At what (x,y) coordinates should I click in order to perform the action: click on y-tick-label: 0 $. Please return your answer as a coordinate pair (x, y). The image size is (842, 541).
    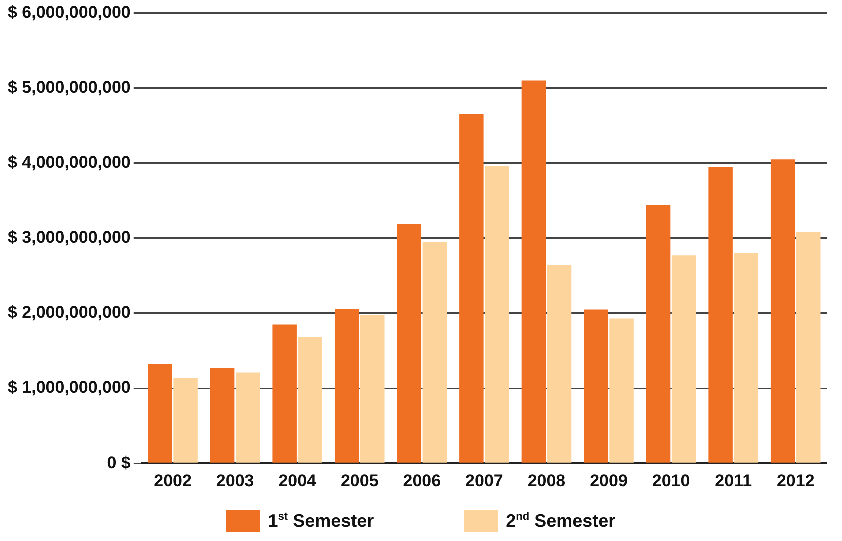
    Looking at the image, I should click on (119, 462).